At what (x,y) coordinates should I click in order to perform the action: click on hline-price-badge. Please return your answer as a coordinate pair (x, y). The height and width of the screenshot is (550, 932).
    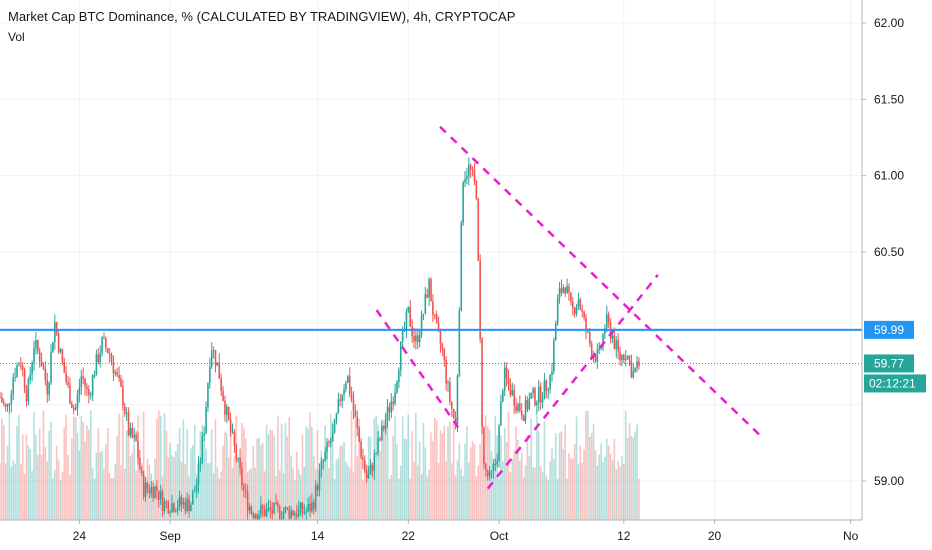
    Looking at the image, I should click on (889, 329).